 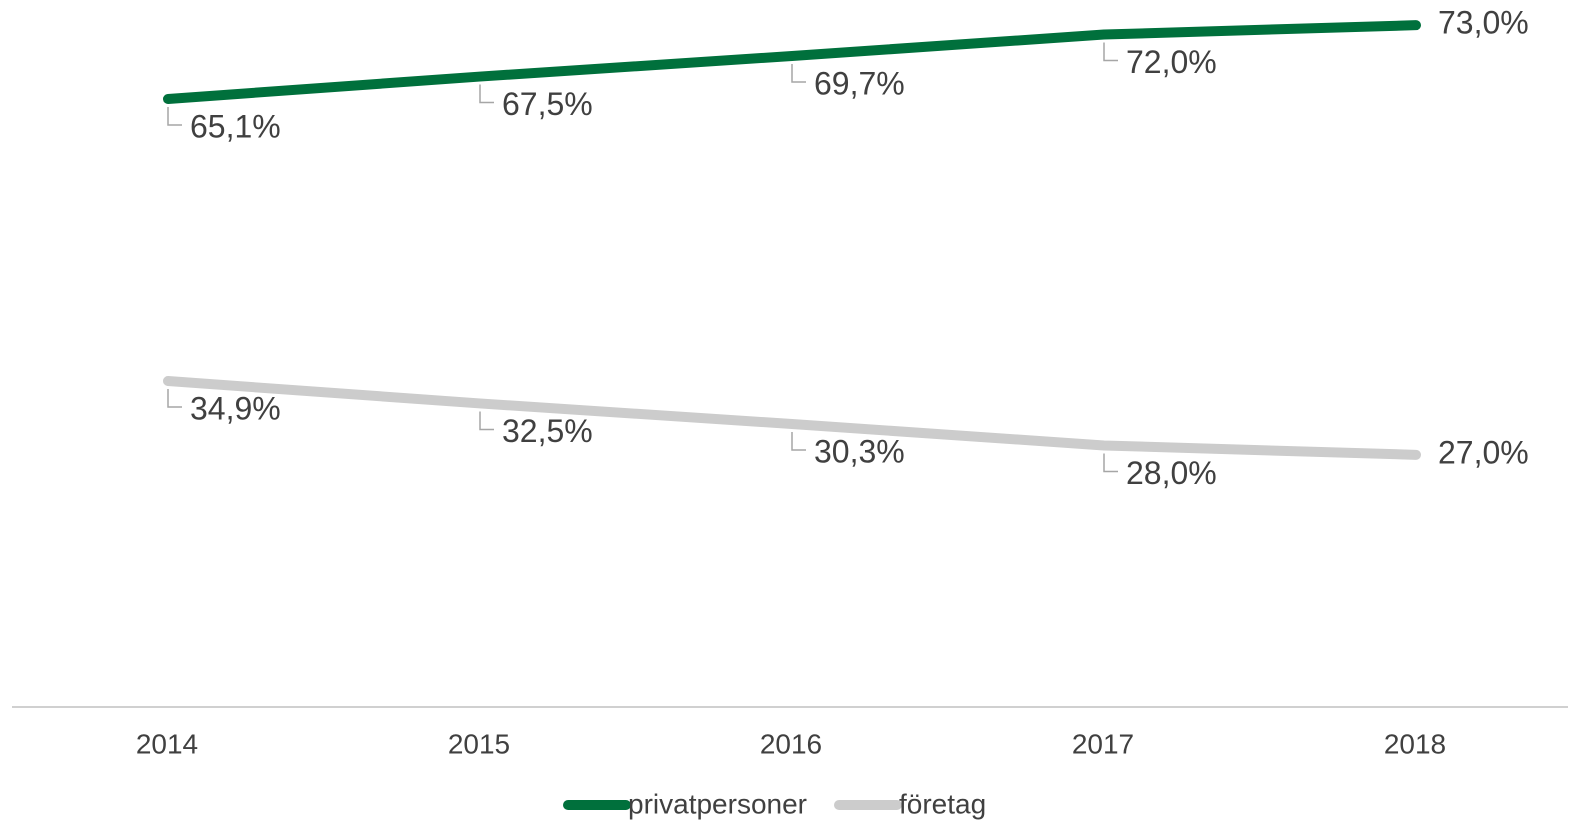 What do you see at coordinates (235, 408) in the screenshot?
I see `data-label: 34,9%` at bounding box center [235, 408].